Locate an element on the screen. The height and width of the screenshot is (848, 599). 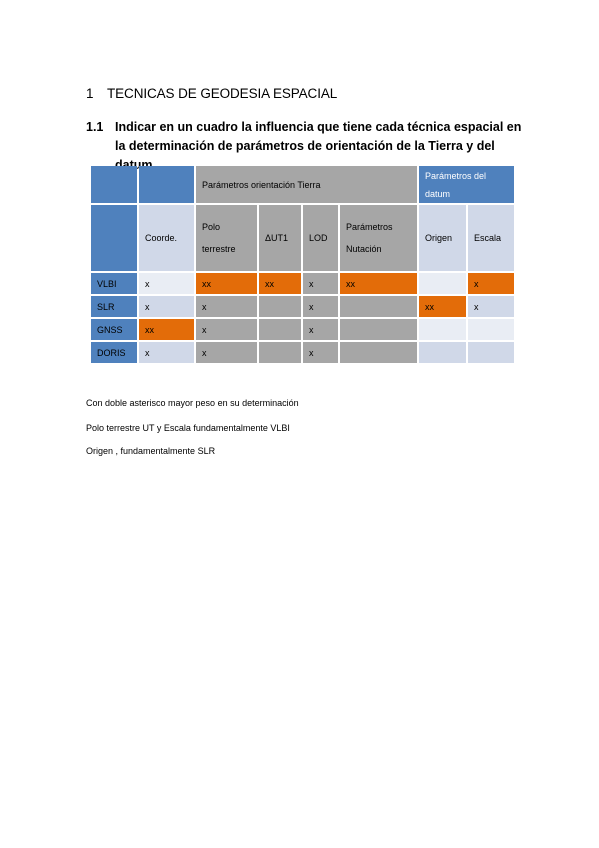
column-header-coords: Coorde. is located at coordinates (166, 238).